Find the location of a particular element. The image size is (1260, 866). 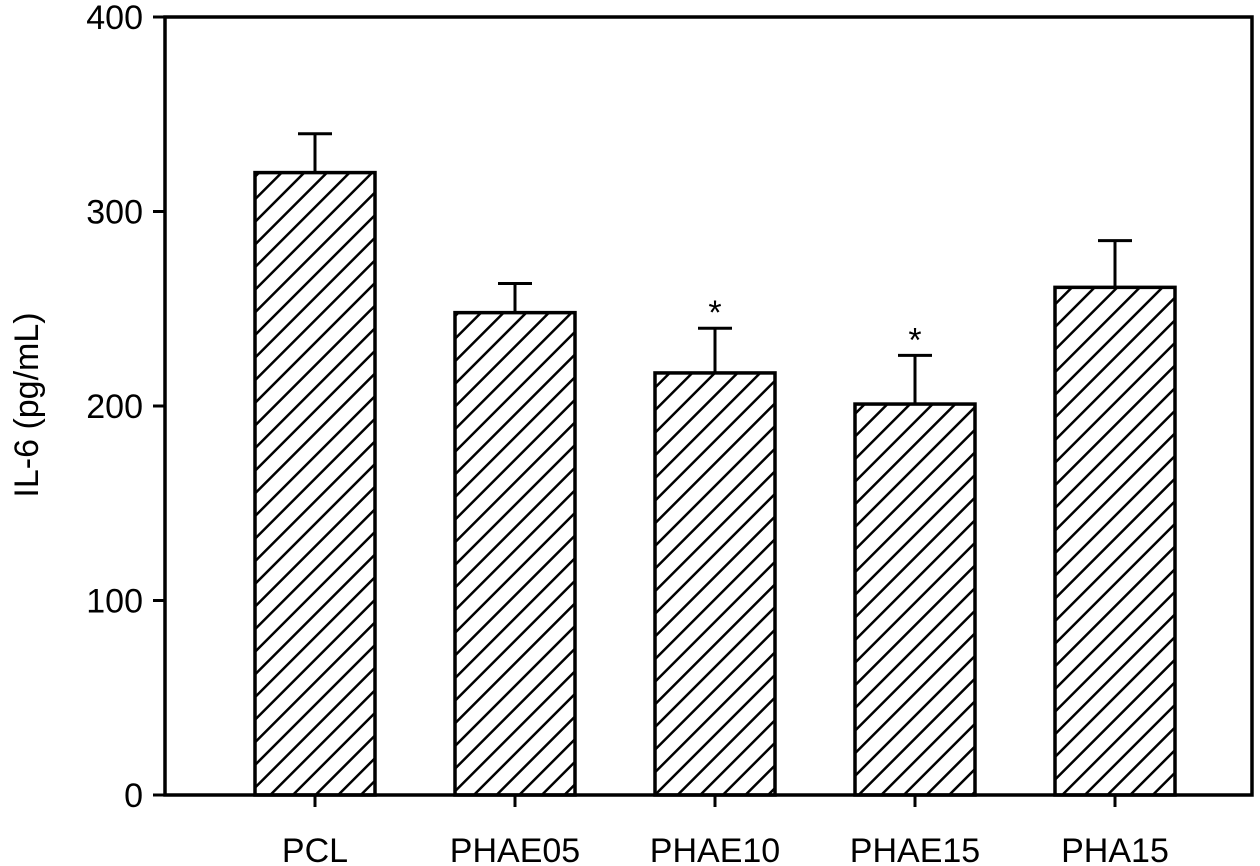

x-tick-label: PHAE15 is located at coordinates (915, 849).